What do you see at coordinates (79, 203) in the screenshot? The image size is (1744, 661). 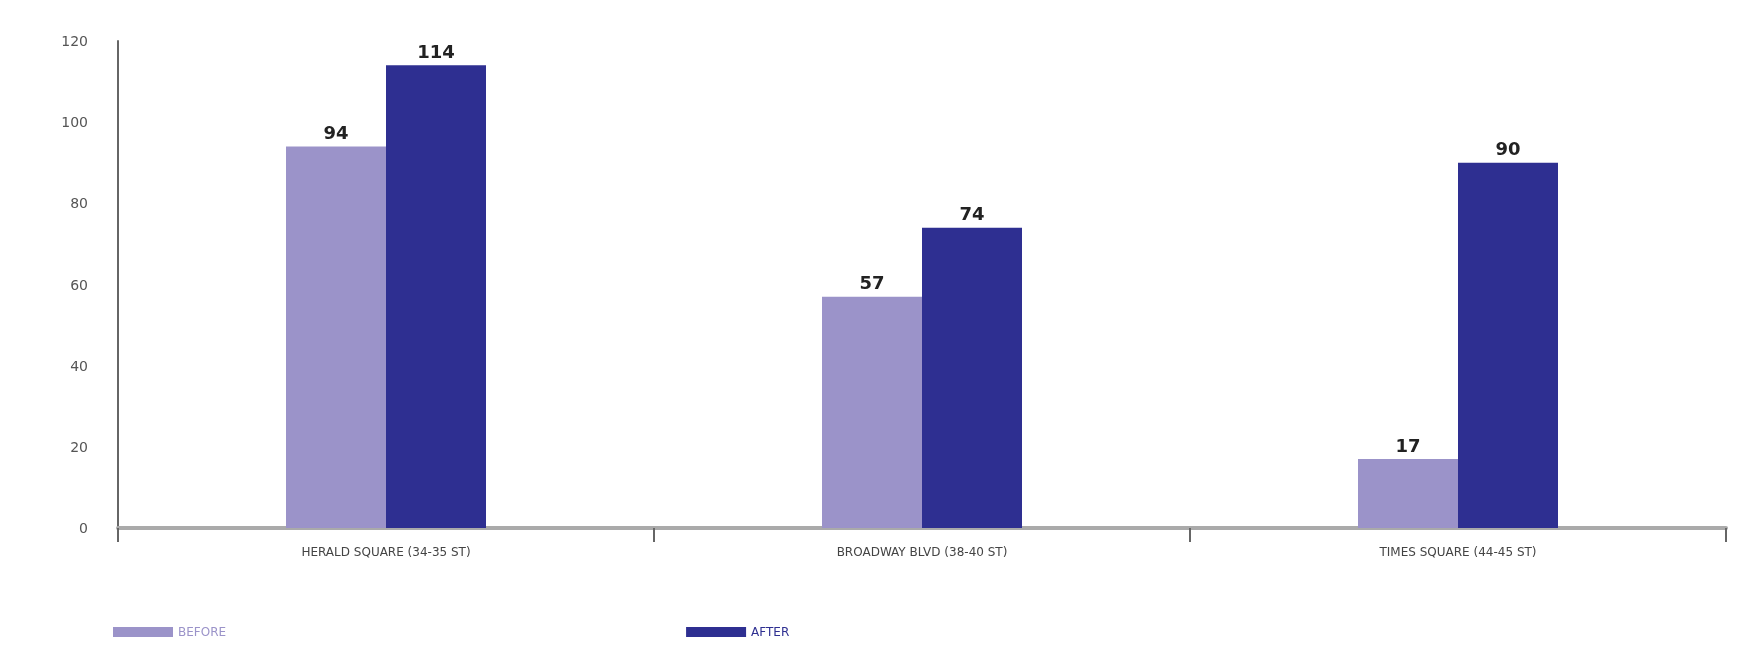 I see `y-tick-label: 80` at bounding box center [79, 203].